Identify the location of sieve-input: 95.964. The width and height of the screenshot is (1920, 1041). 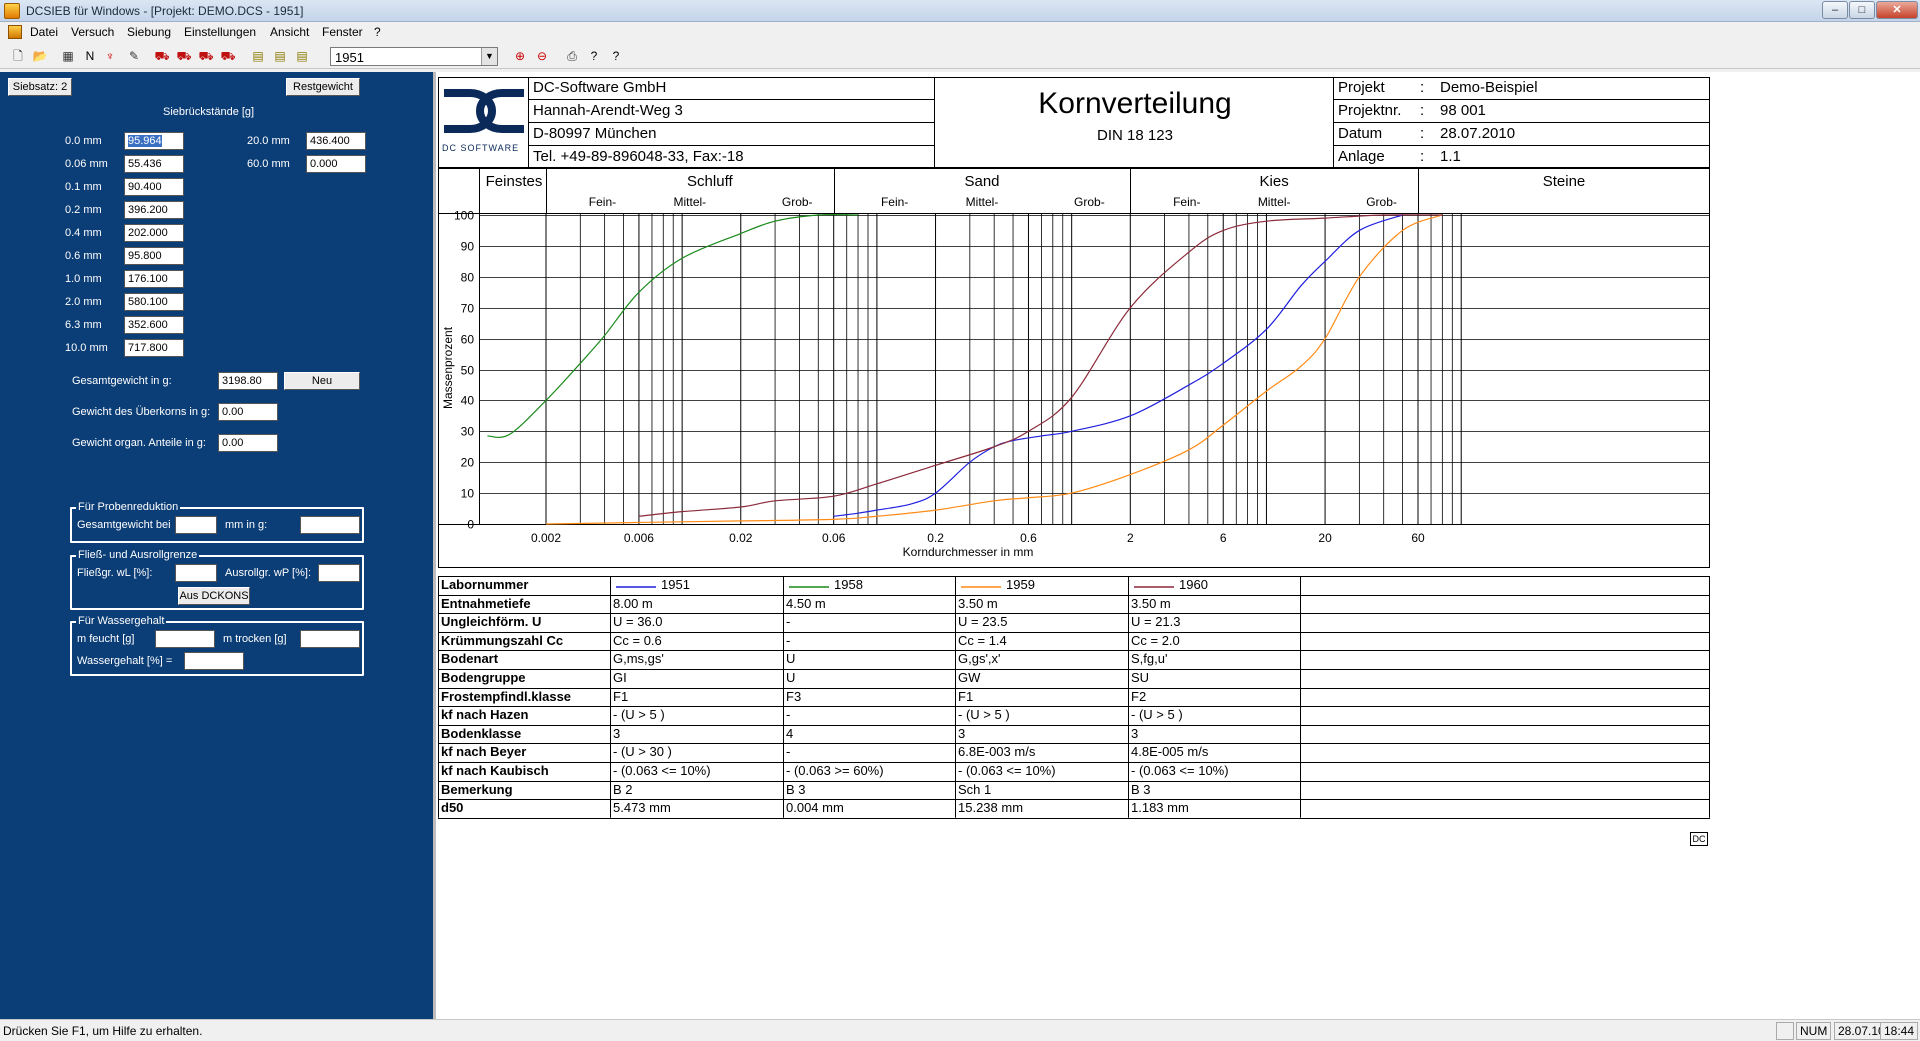
(154, 141).